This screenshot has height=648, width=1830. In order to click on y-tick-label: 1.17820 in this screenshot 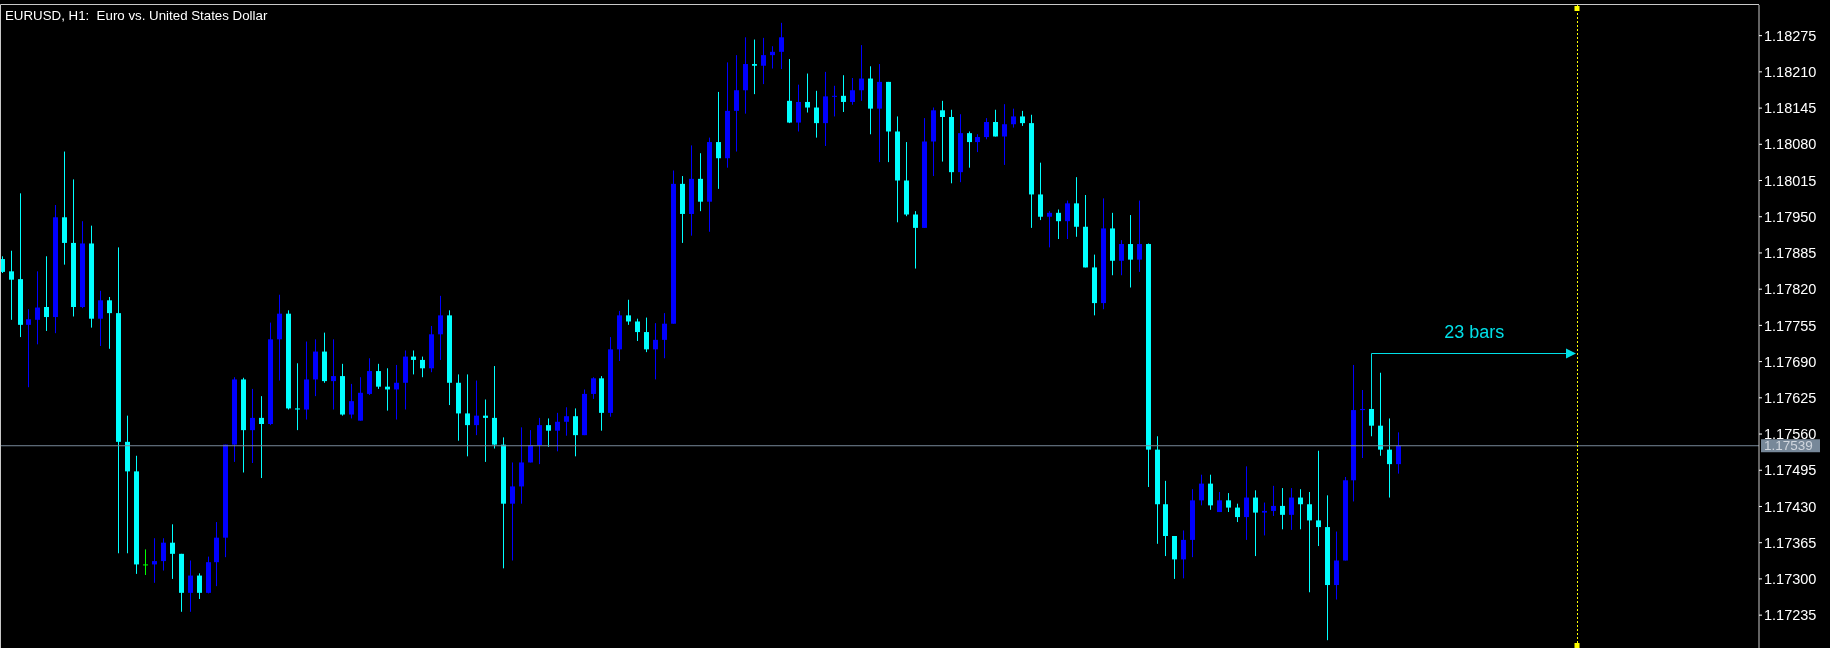, I will do `click(1790, 289)`.